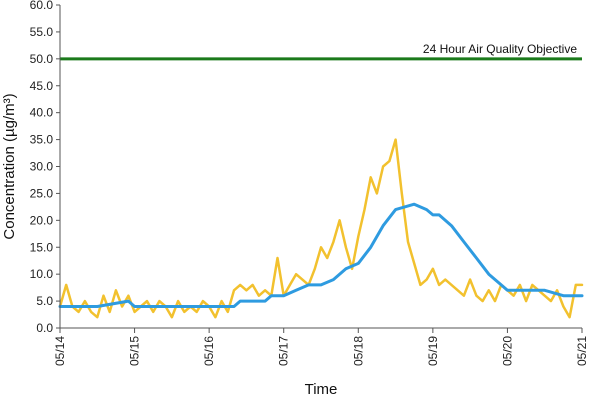 The image size is (600, 400). What do you see at coordinates (433, 351) in the screenshot?
I see `x-tick-label: 05/19` at bounding box center [433, 351].